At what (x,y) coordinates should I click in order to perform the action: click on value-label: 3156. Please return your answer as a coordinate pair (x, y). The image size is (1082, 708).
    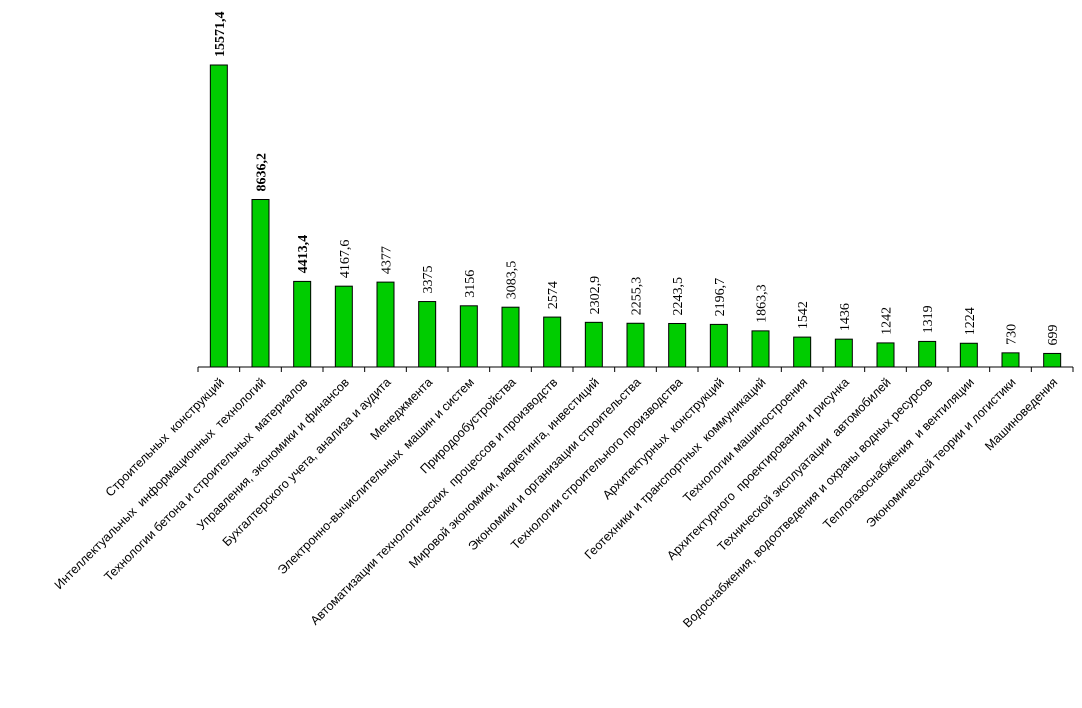
    Looking at the image, I should click on (470, 284).